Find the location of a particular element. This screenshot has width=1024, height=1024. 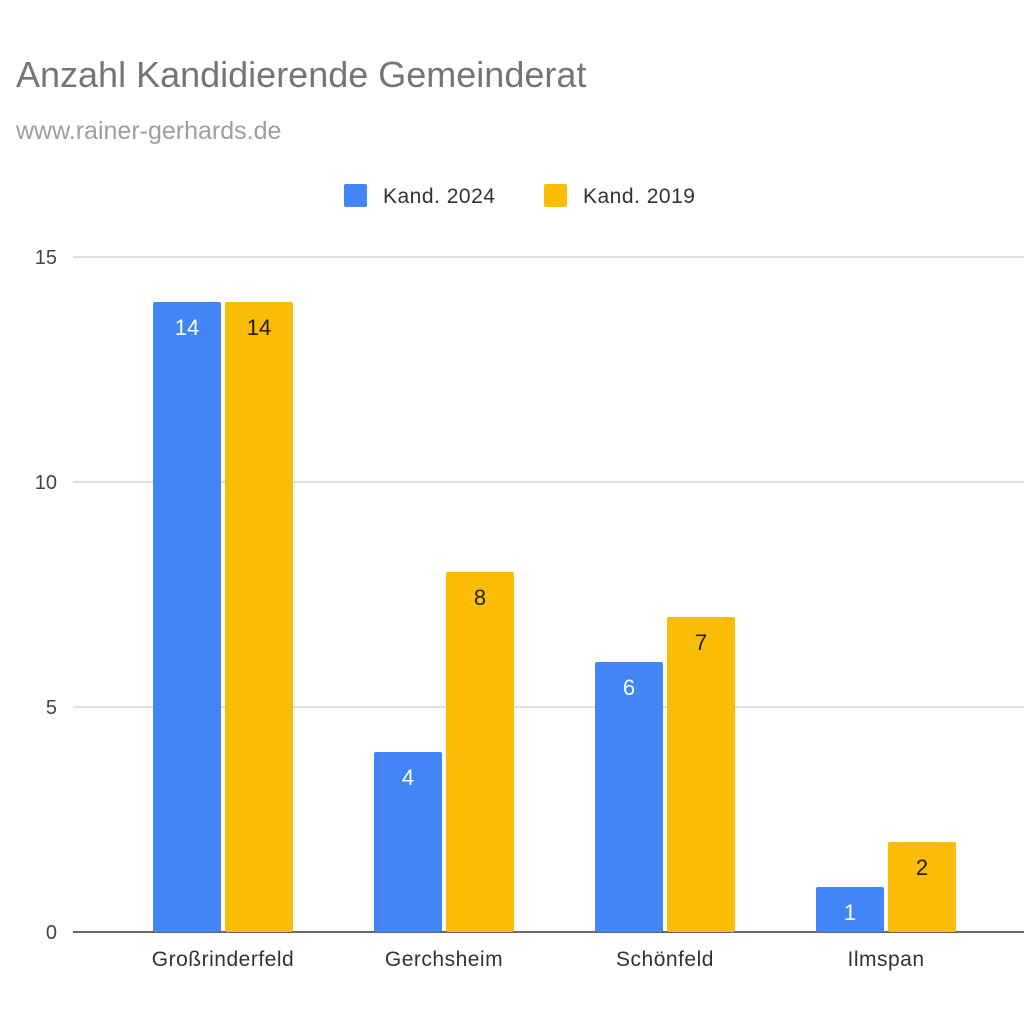

data-label: 8 is located at coordinates (480, 597).